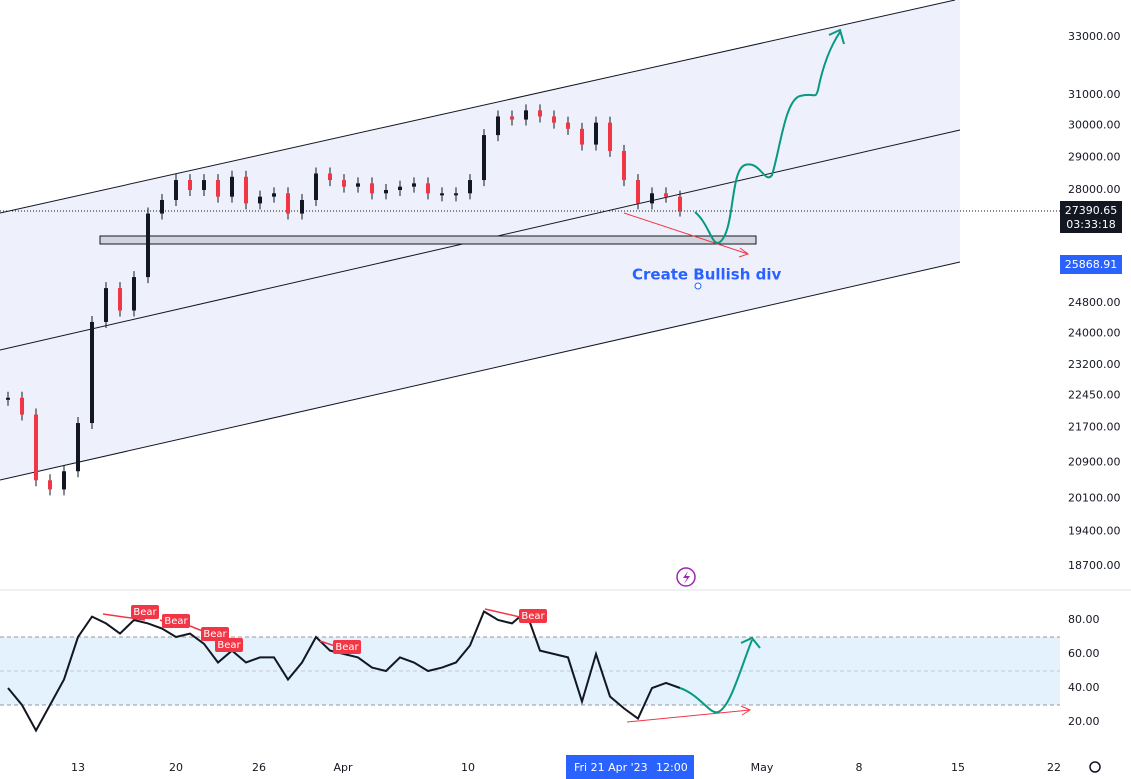 The height and width of the screenshot is (779, 1131). Describe the element at coordinates (686, 577) in the screenshot. I see `event-bolt` at that location.